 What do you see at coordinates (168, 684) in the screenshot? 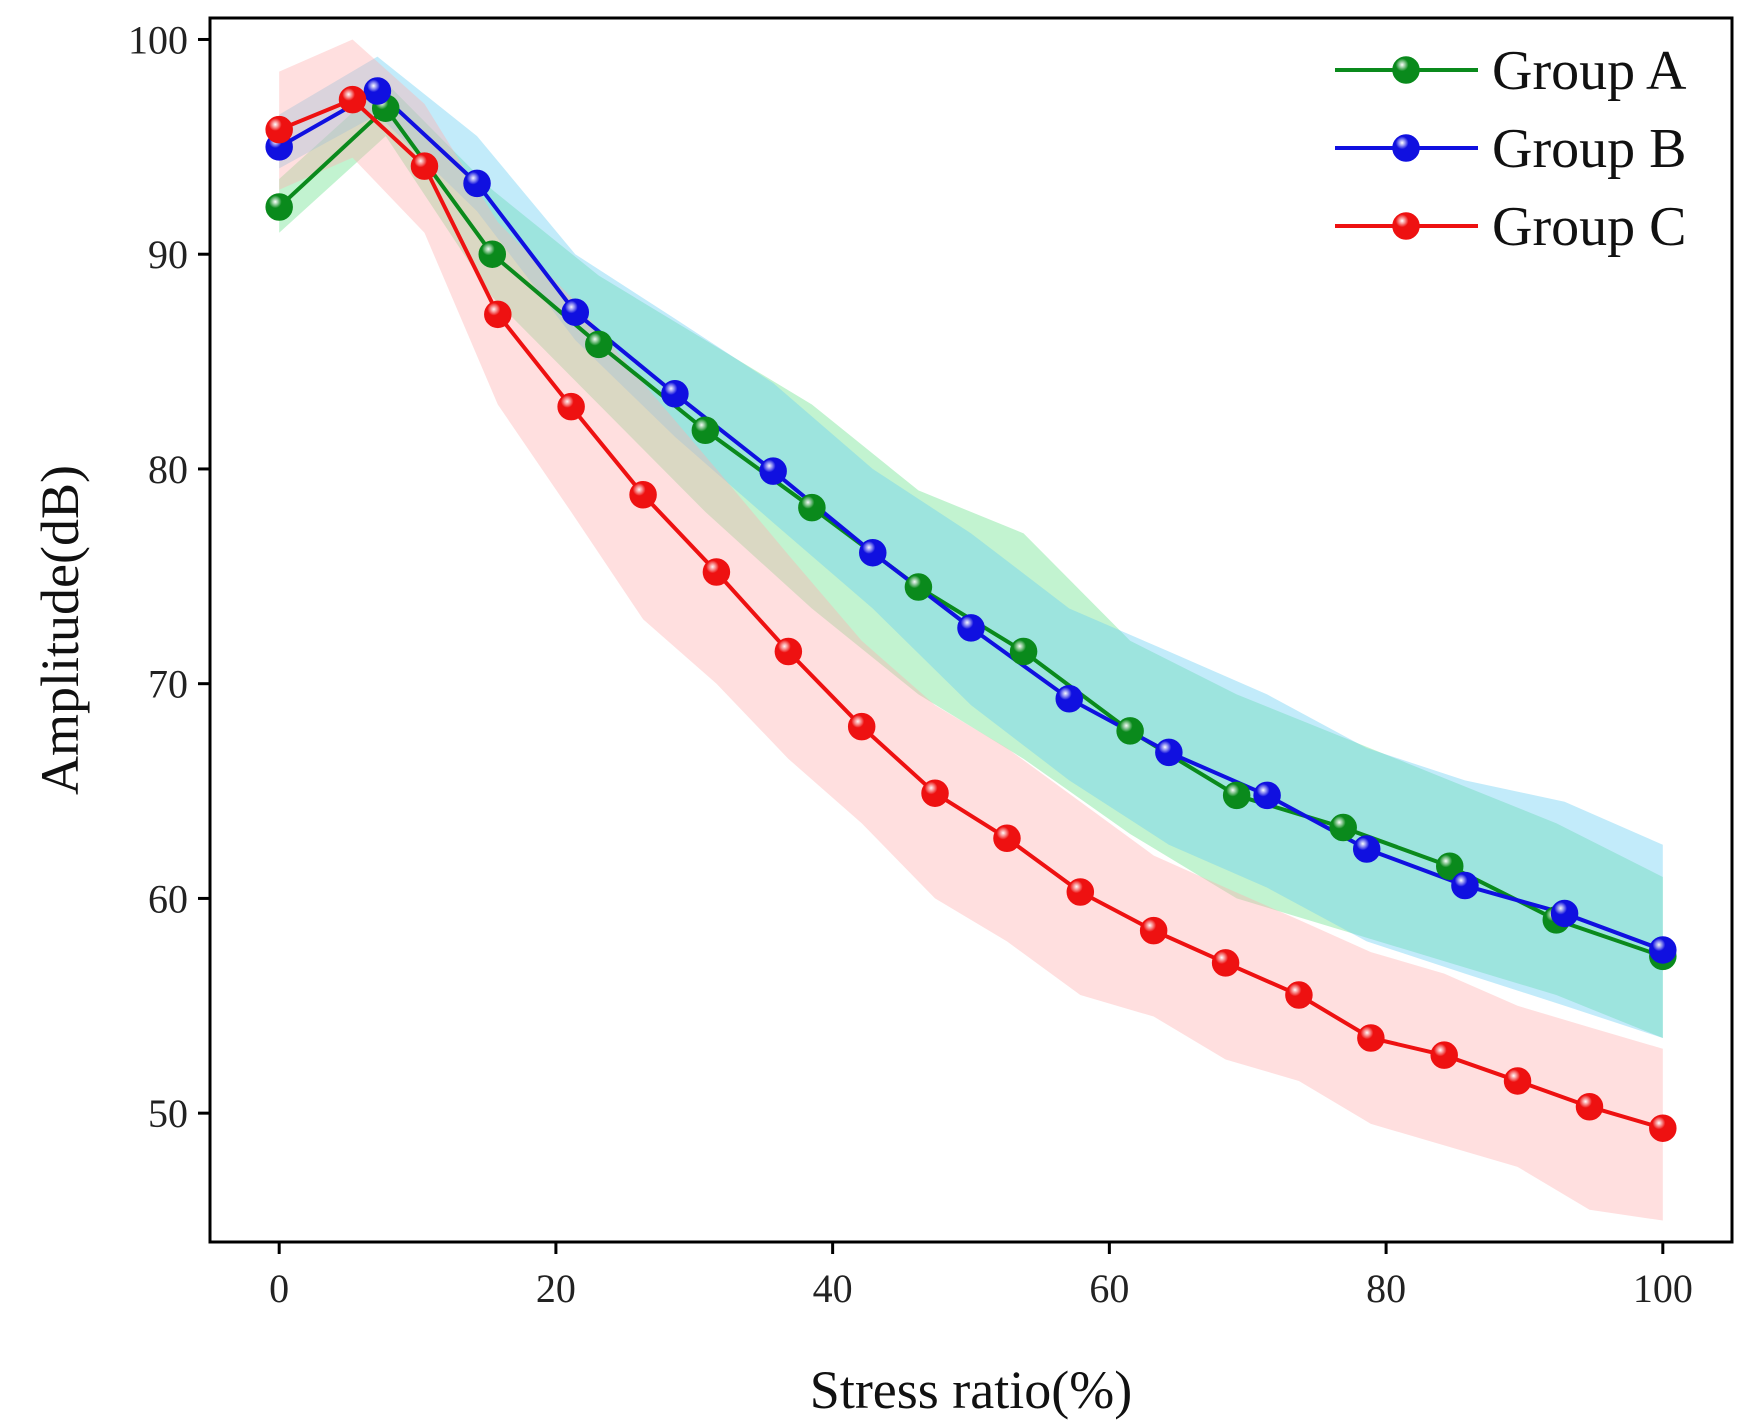
I see `y-tick-label: 70` at bounding box center [168, 684].